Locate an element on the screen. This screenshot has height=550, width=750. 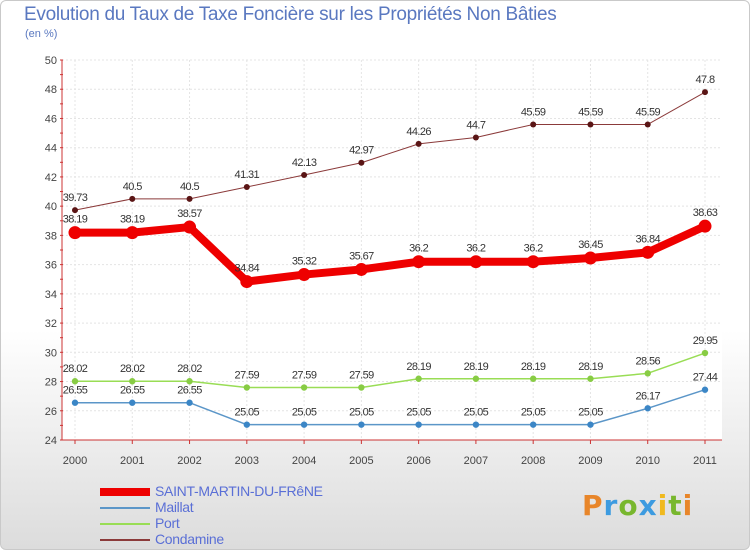
data-label: 36.2 is located at coordinates (475, 249).